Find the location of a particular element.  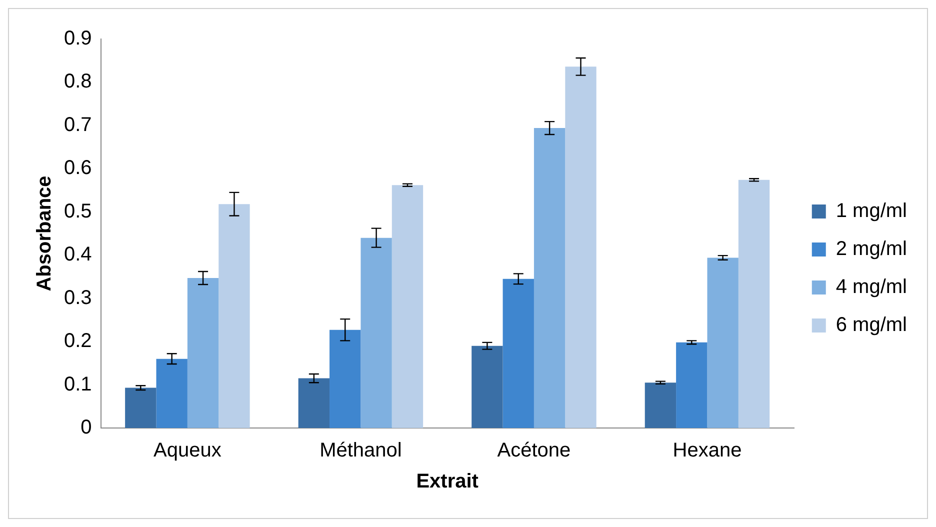

x-axis-title: Extrait is located at coordinates (447, 481).